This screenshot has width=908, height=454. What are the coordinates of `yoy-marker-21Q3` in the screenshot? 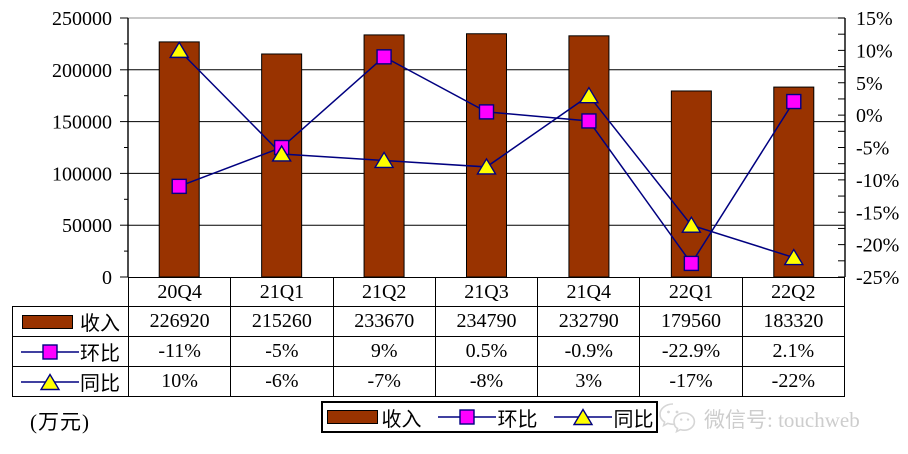 It's located at (486, 166).